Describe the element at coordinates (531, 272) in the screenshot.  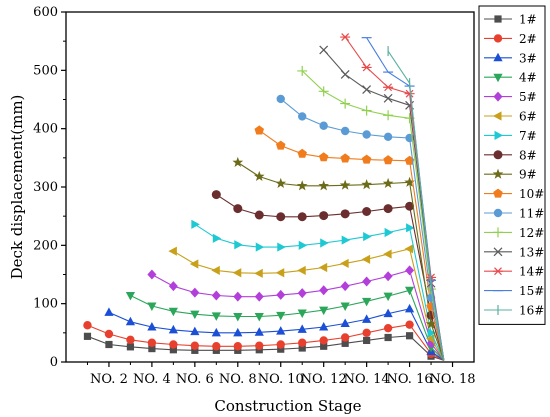
I see `legend-label: 14#` at that location.